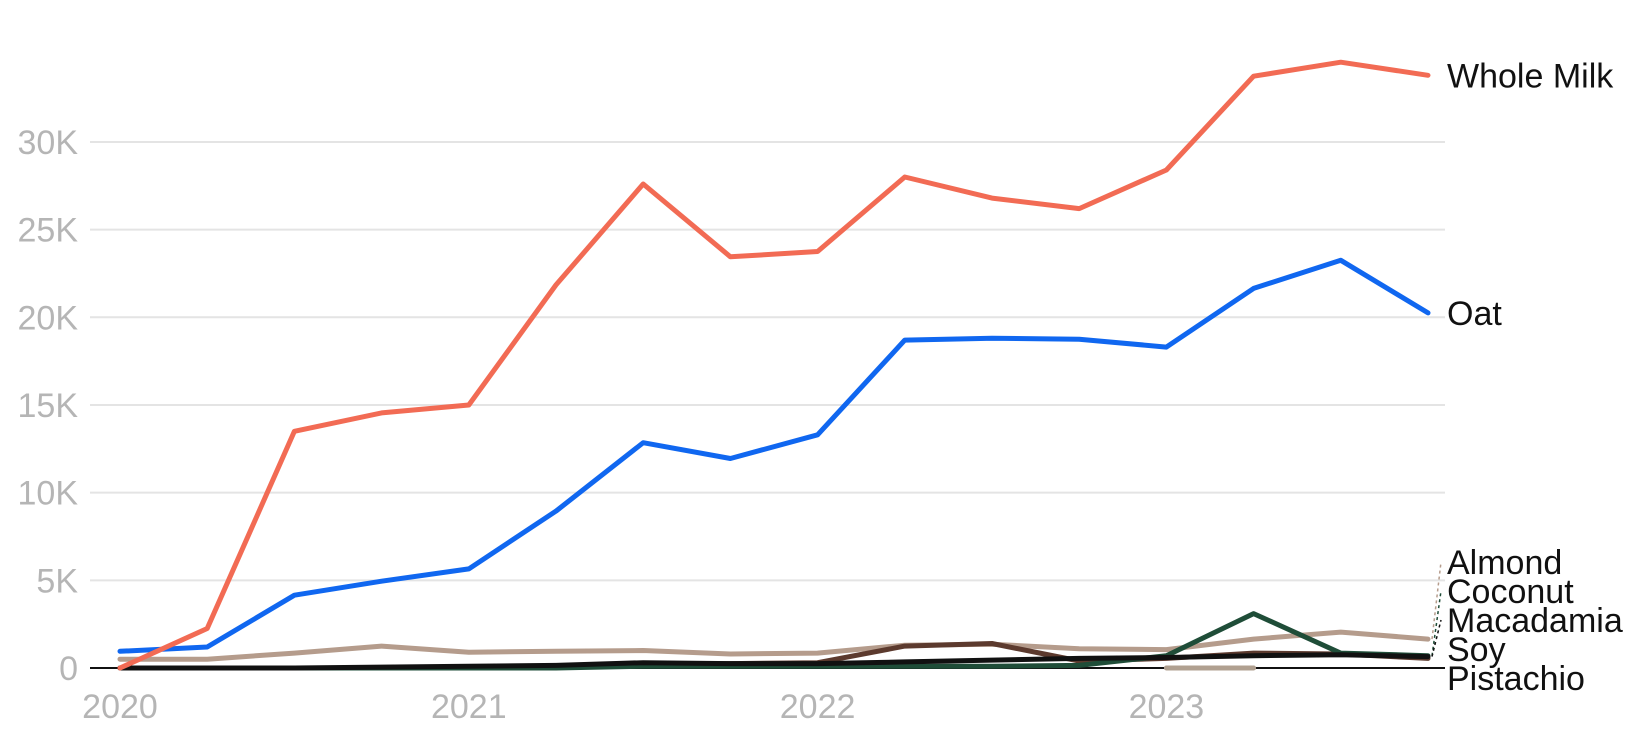  What do you see at coordinates (643, 707) in the screenshot?
I see `x-axis-tick-labels: 2020 2021 2022 2023` at bounding box center [643, 707].